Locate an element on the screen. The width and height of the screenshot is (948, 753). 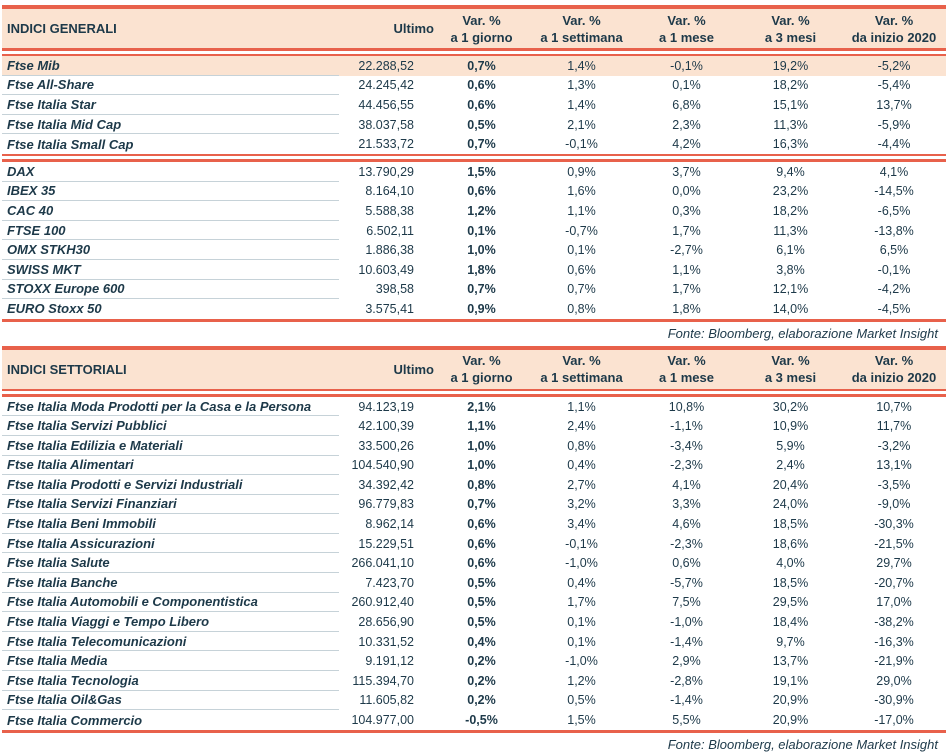
group-divider-rule is located at coordinates (474, 157).